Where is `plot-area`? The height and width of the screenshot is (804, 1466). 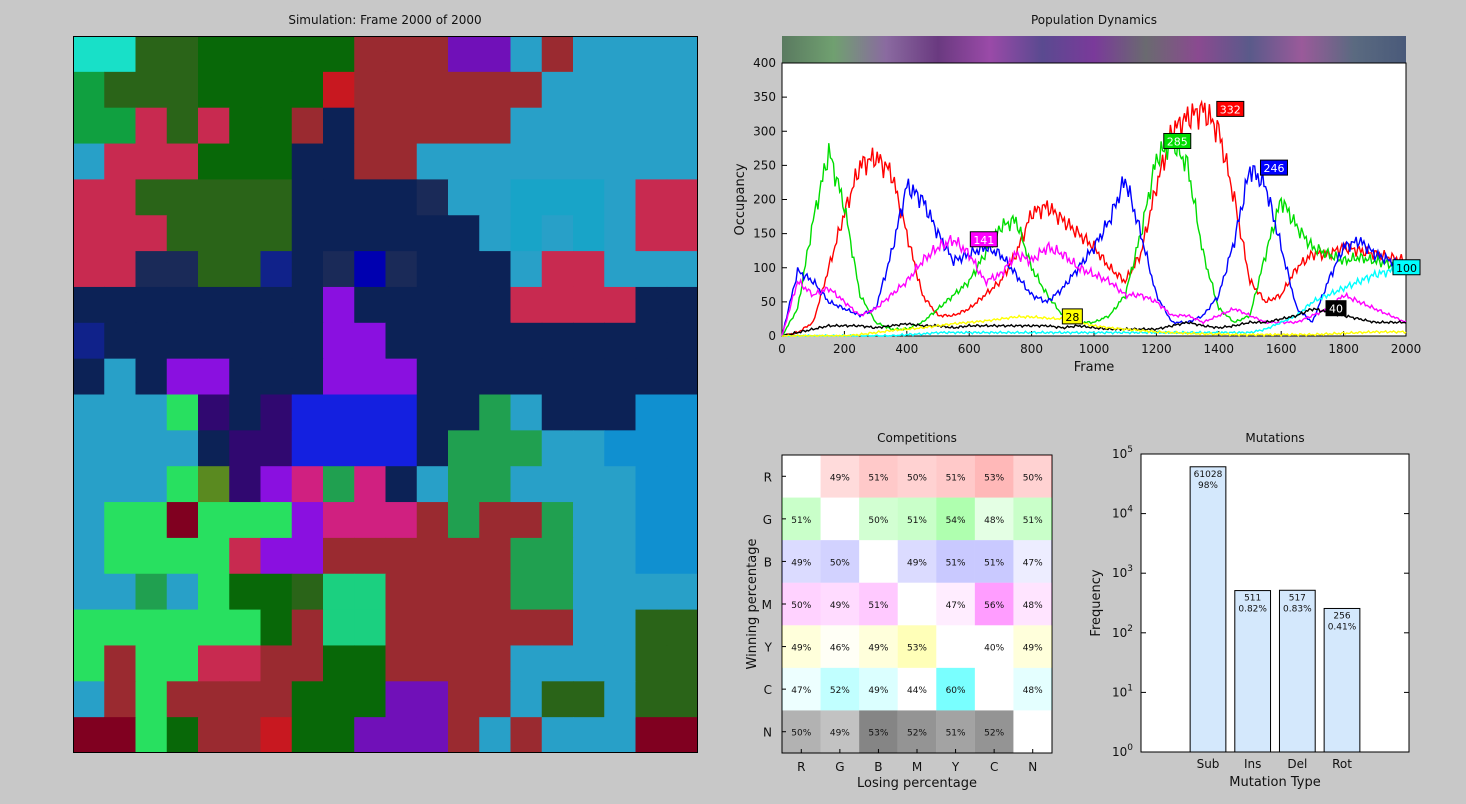 plot-area is located at coordinates (1094, 199).